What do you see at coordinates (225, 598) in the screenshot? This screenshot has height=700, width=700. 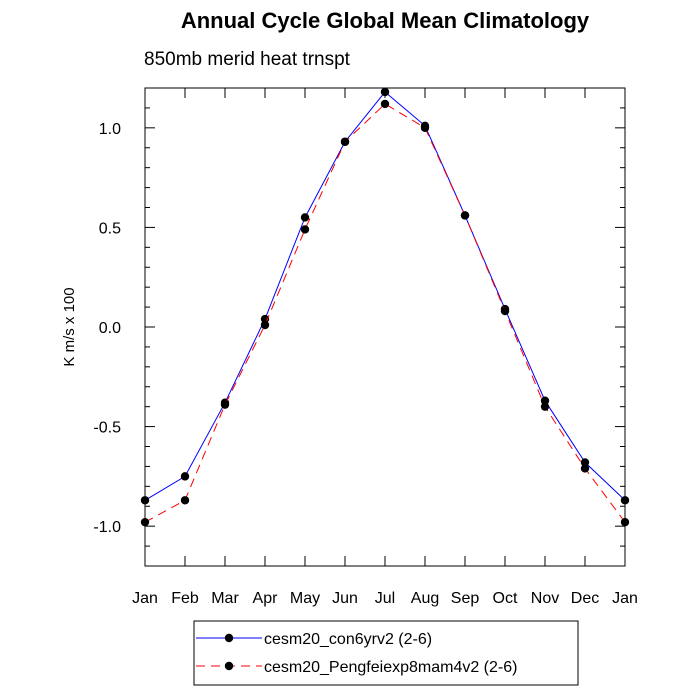 I see `x-tick-label: Mar` at bounding box center [225, 598].